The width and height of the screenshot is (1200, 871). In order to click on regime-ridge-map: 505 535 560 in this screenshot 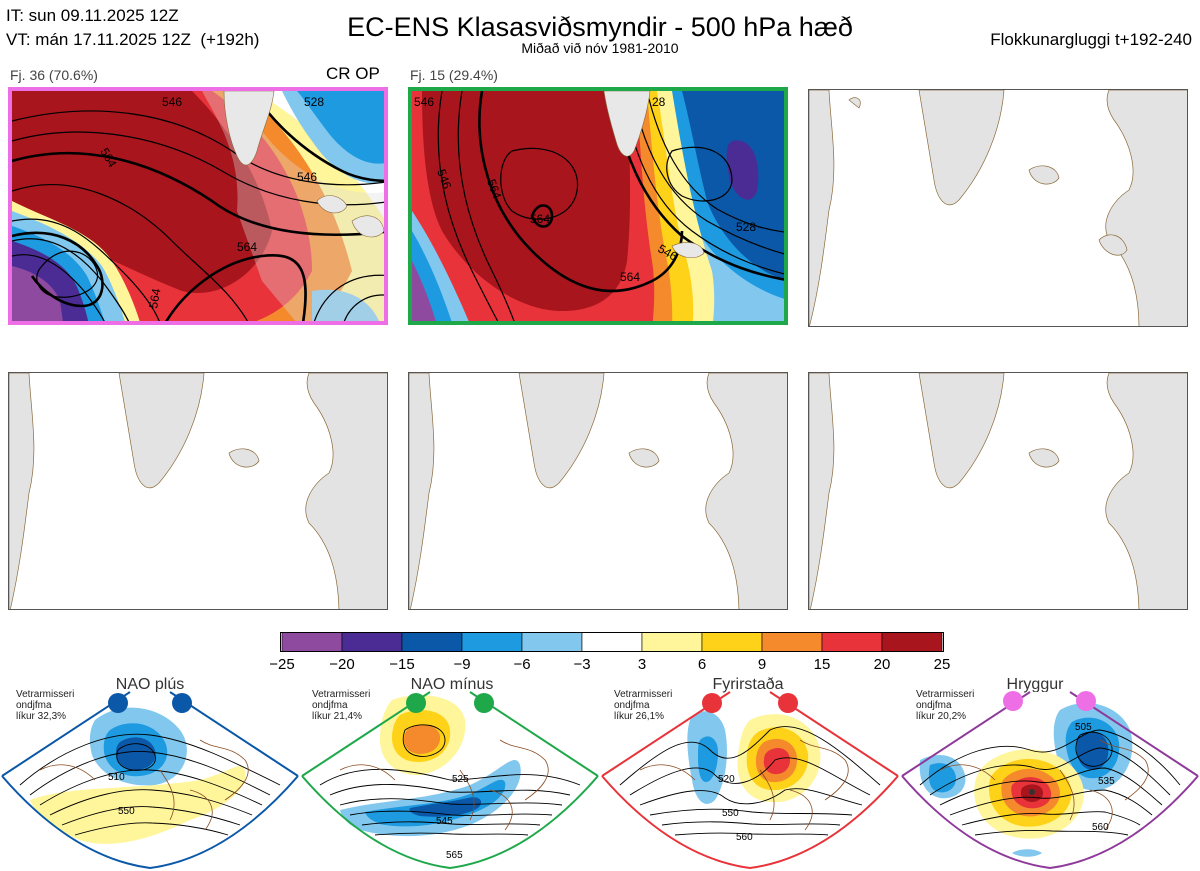, I will do `click(1050, 780)`.